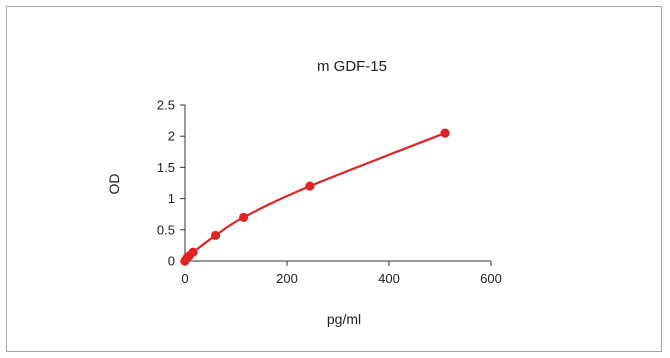 Image resolution: width=670 pixels, height=358 pixels. I want to click on y-tick-label: 1, so click(171, 198).